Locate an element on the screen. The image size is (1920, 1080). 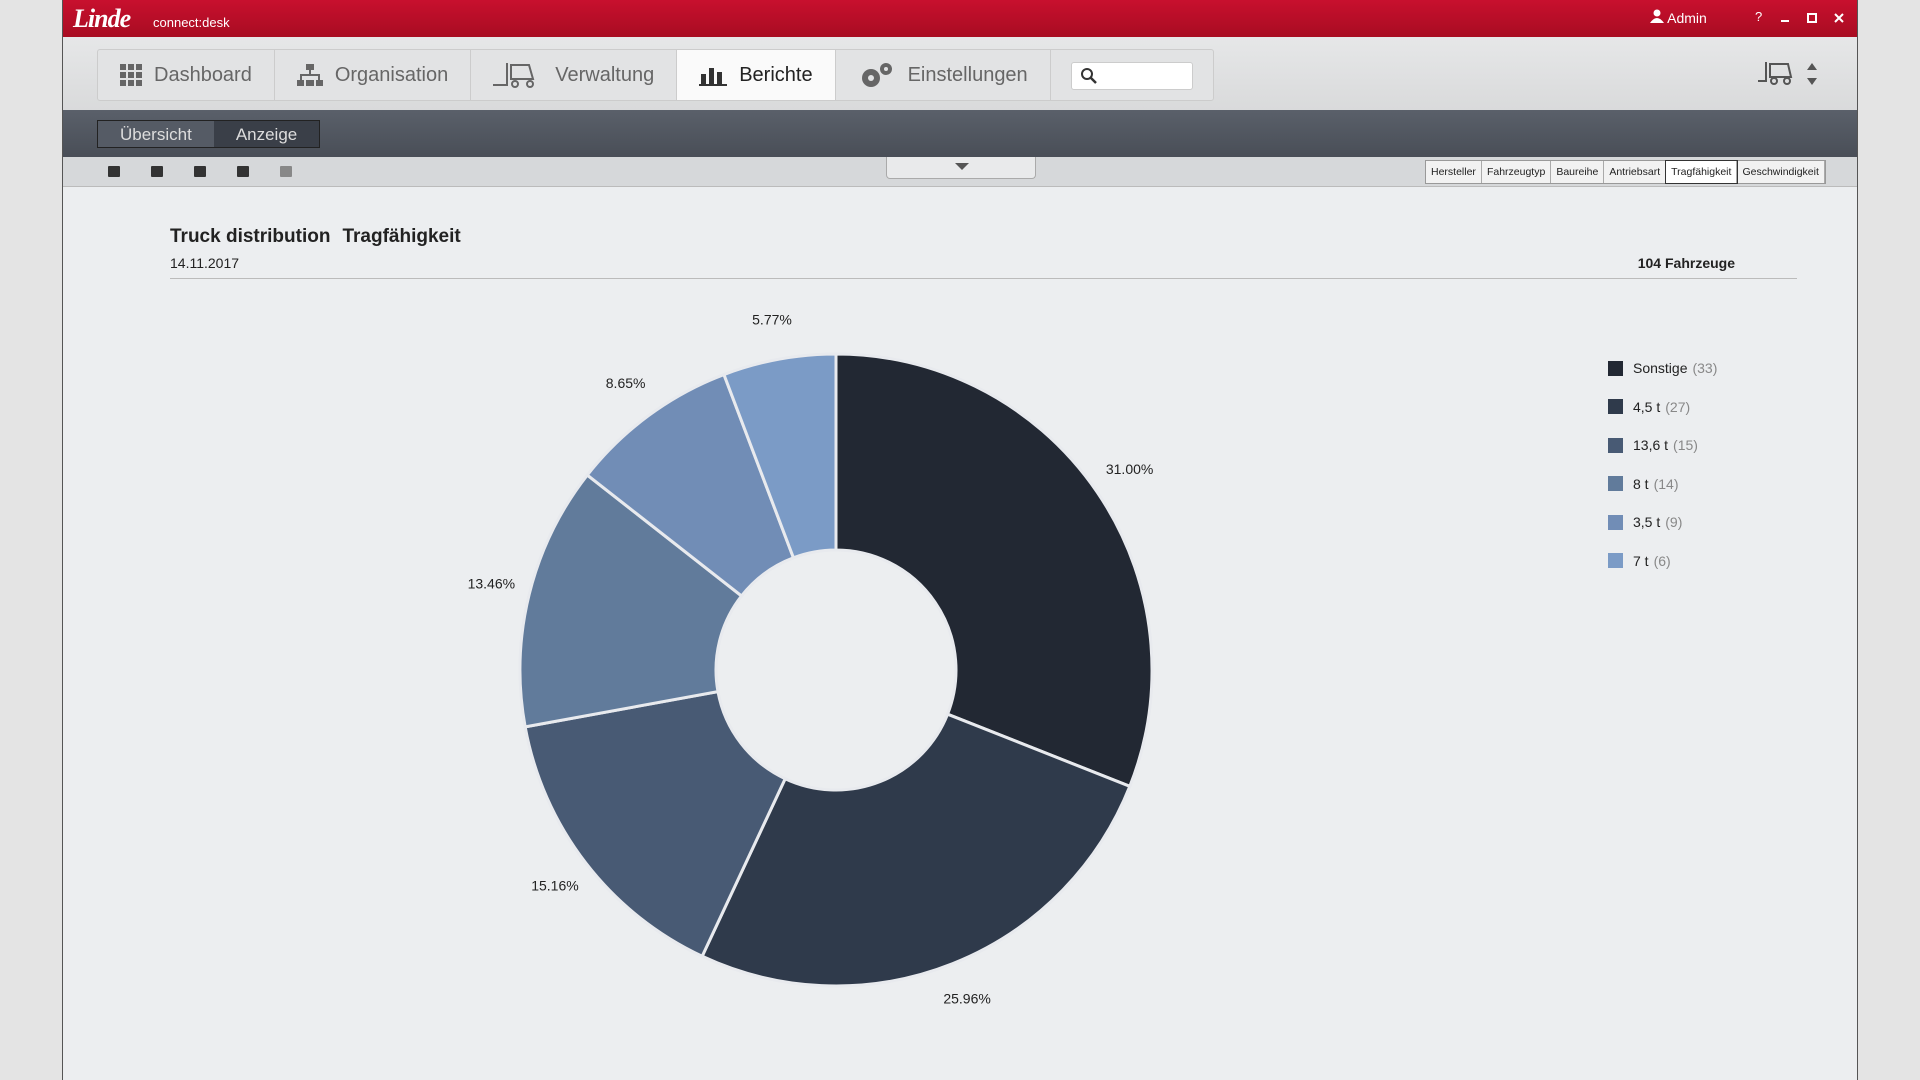
report-total: 104 Fahrzeuge is located at coordinates (1686, 263).